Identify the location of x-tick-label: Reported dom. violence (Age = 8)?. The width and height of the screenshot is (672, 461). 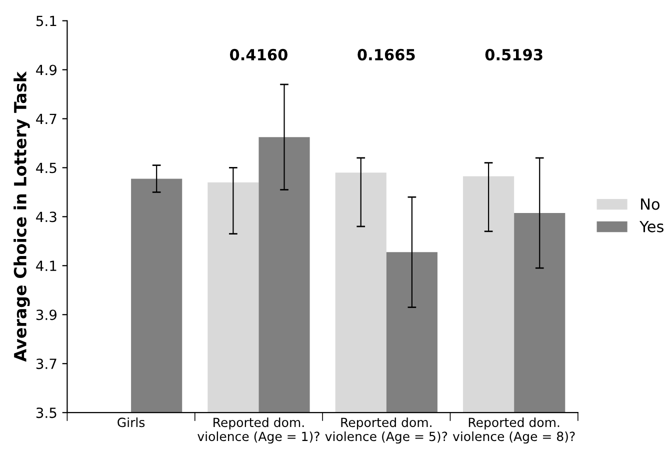
(513, 430).